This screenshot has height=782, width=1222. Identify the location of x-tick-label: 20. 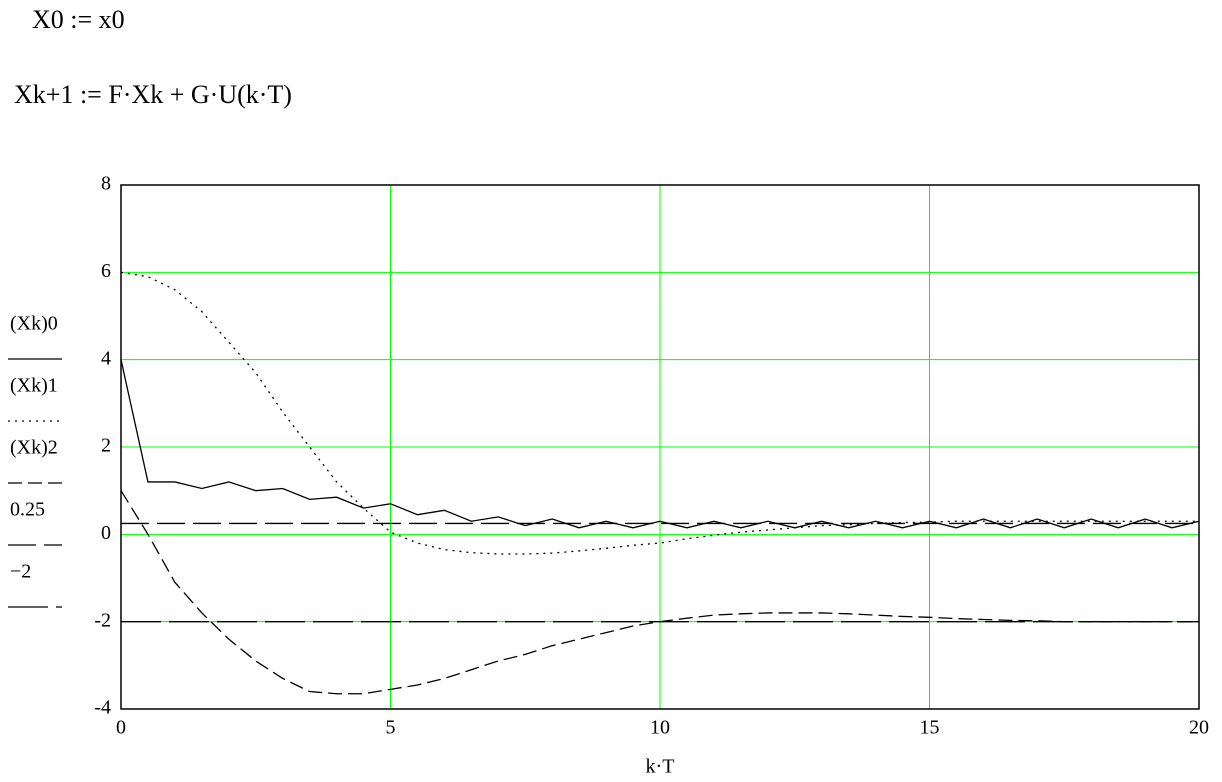
(1199, 728).